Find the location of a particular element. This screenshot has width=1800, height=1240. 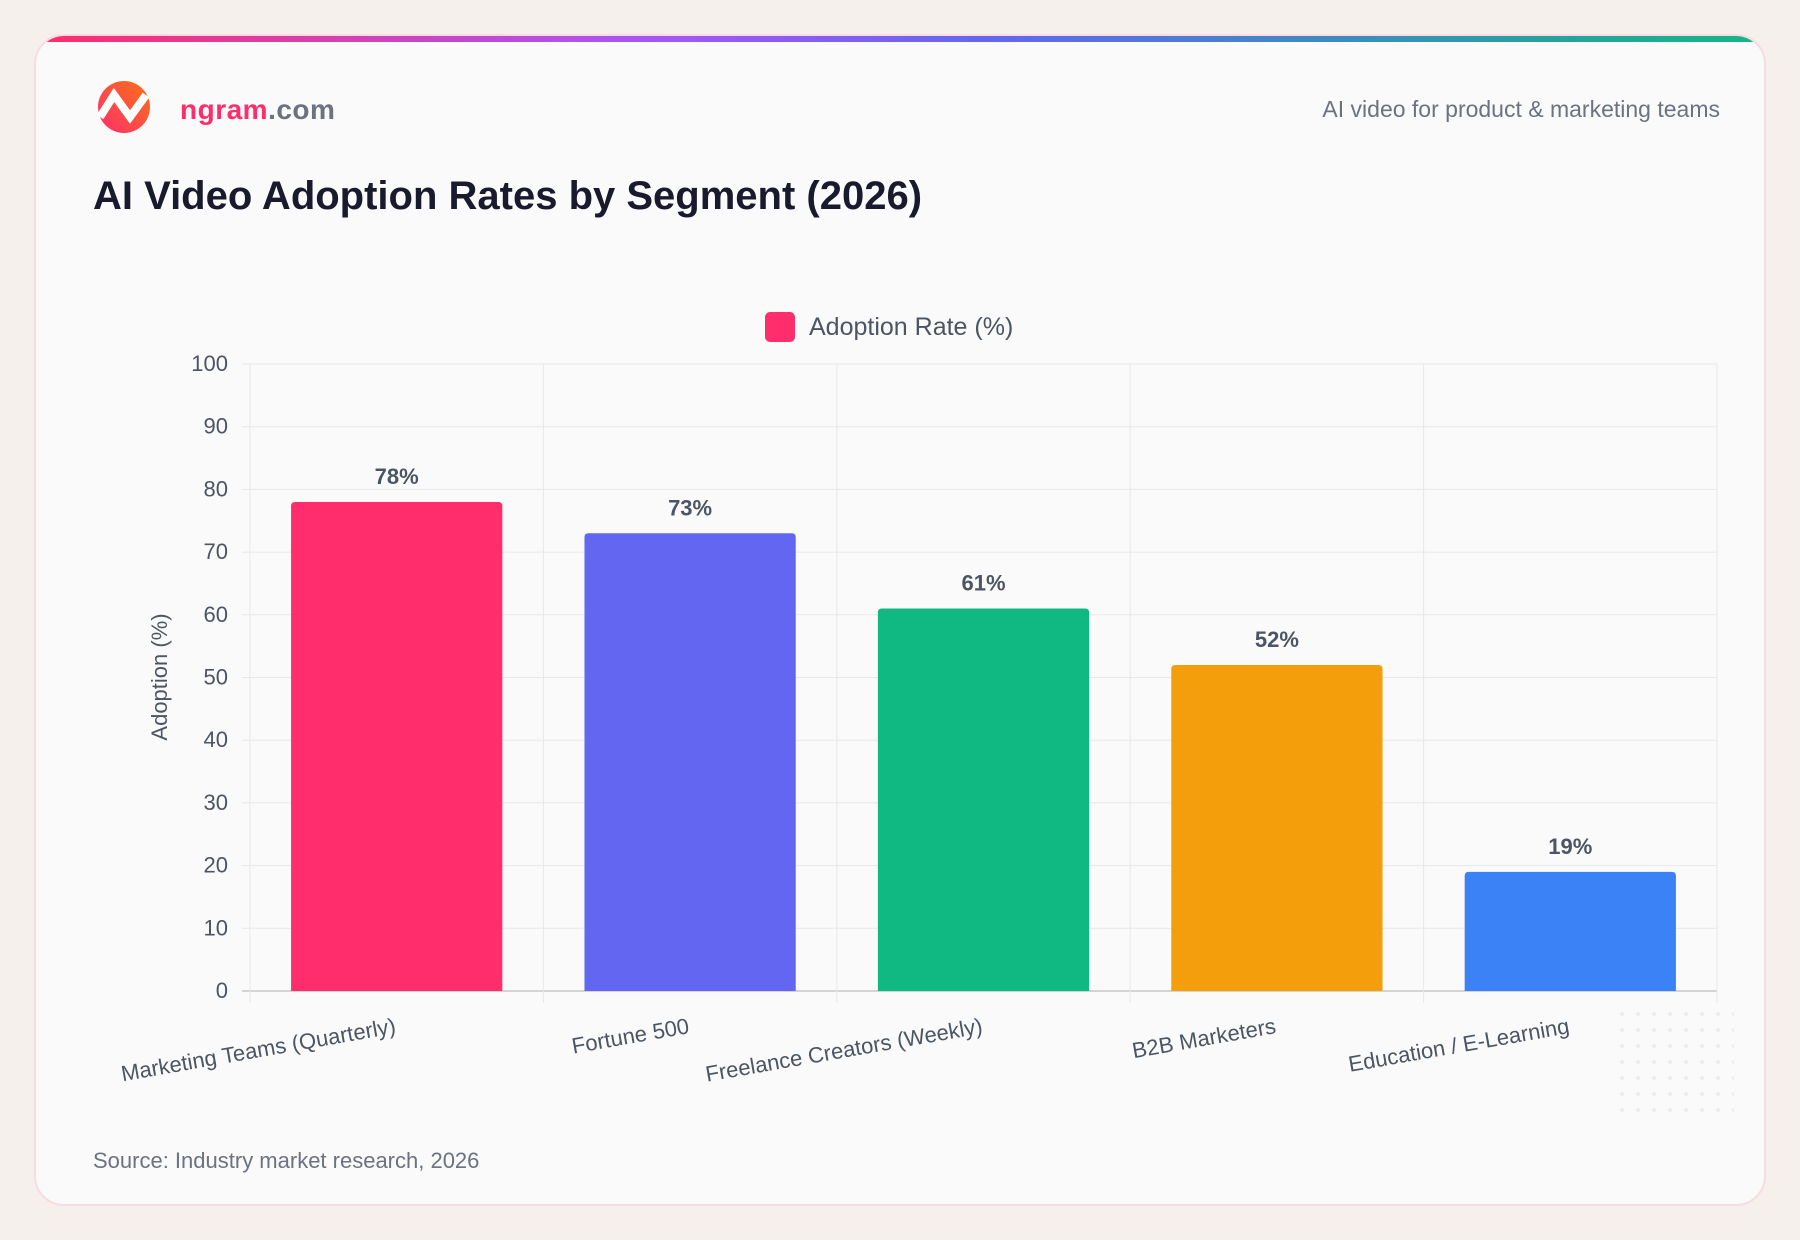

brand-suffix: .com is located at coordinates (302, 109).